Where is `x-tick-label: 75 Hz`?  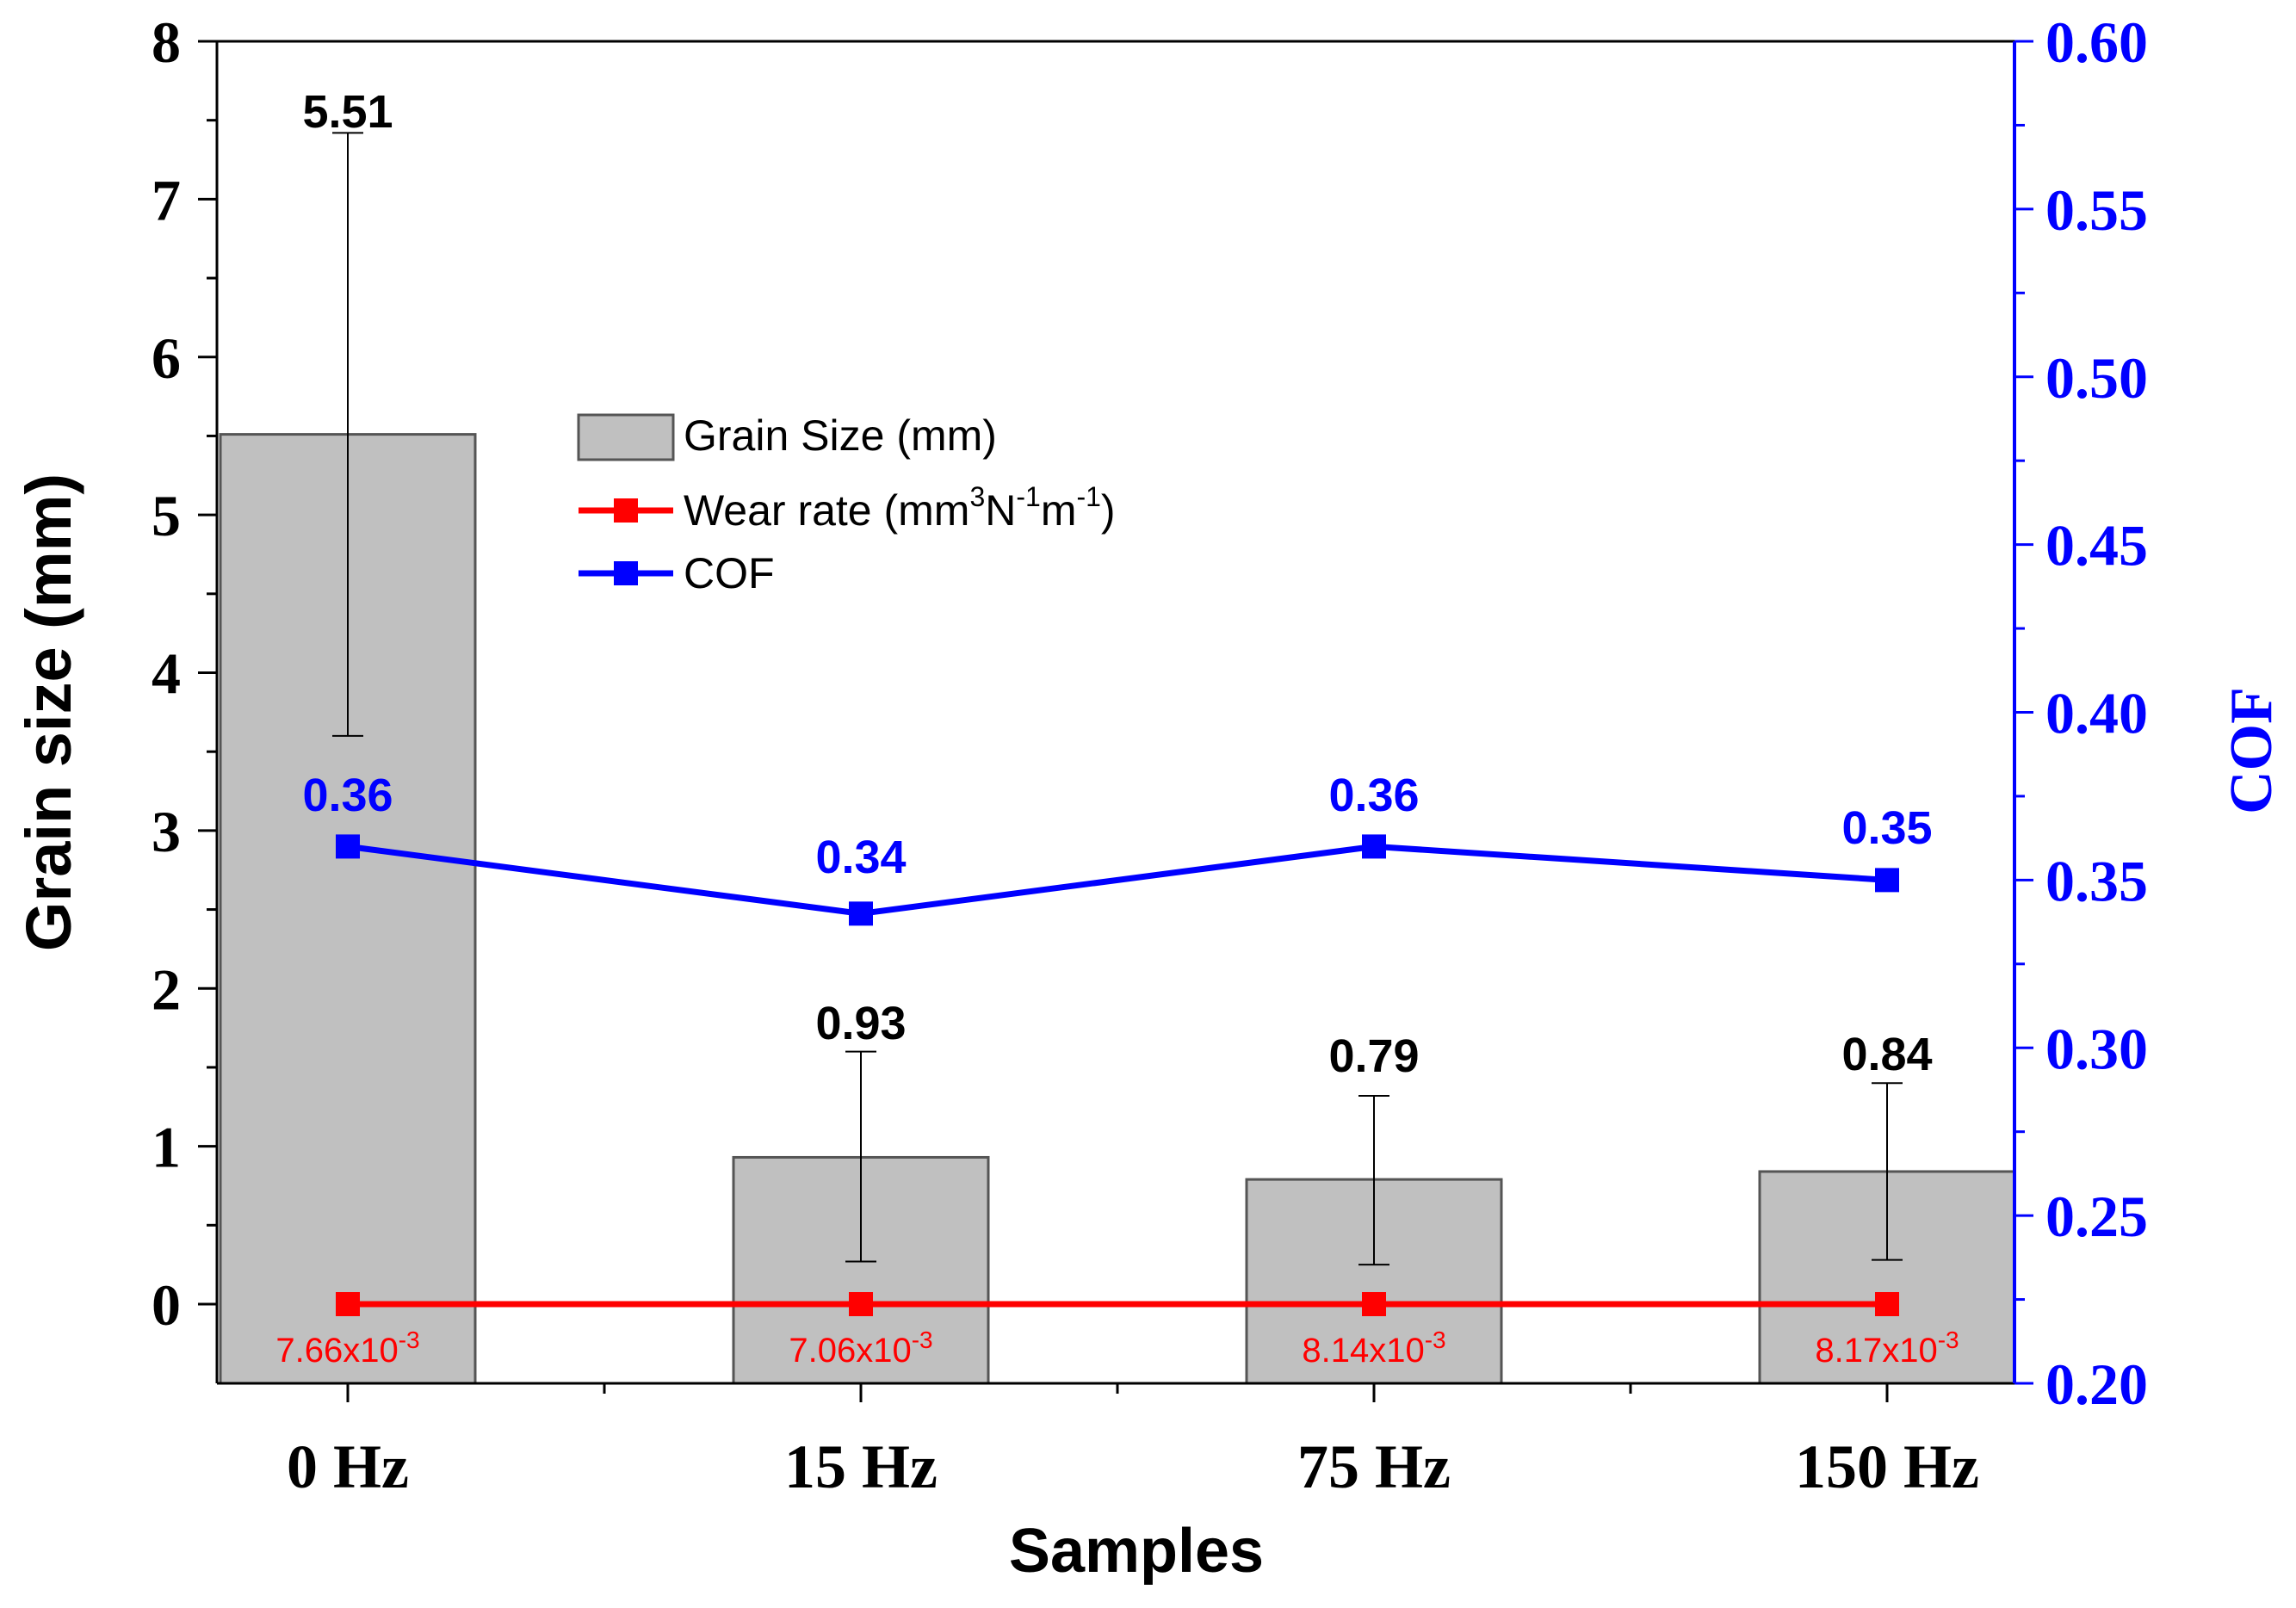
x-tick-label: 75 Hz is located at coordinates (1374, 1466).